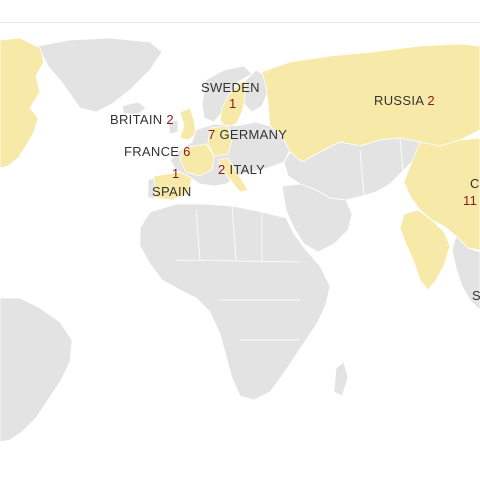  I want to click on label-germany: 7 GERMANY, so click(247, 134).